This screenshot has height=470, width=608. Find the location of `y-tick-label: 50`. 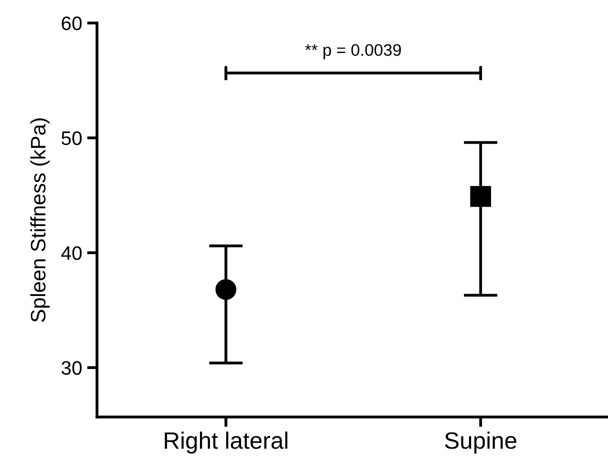

y-tick-label: 50 is located at coordinates (72, 138).